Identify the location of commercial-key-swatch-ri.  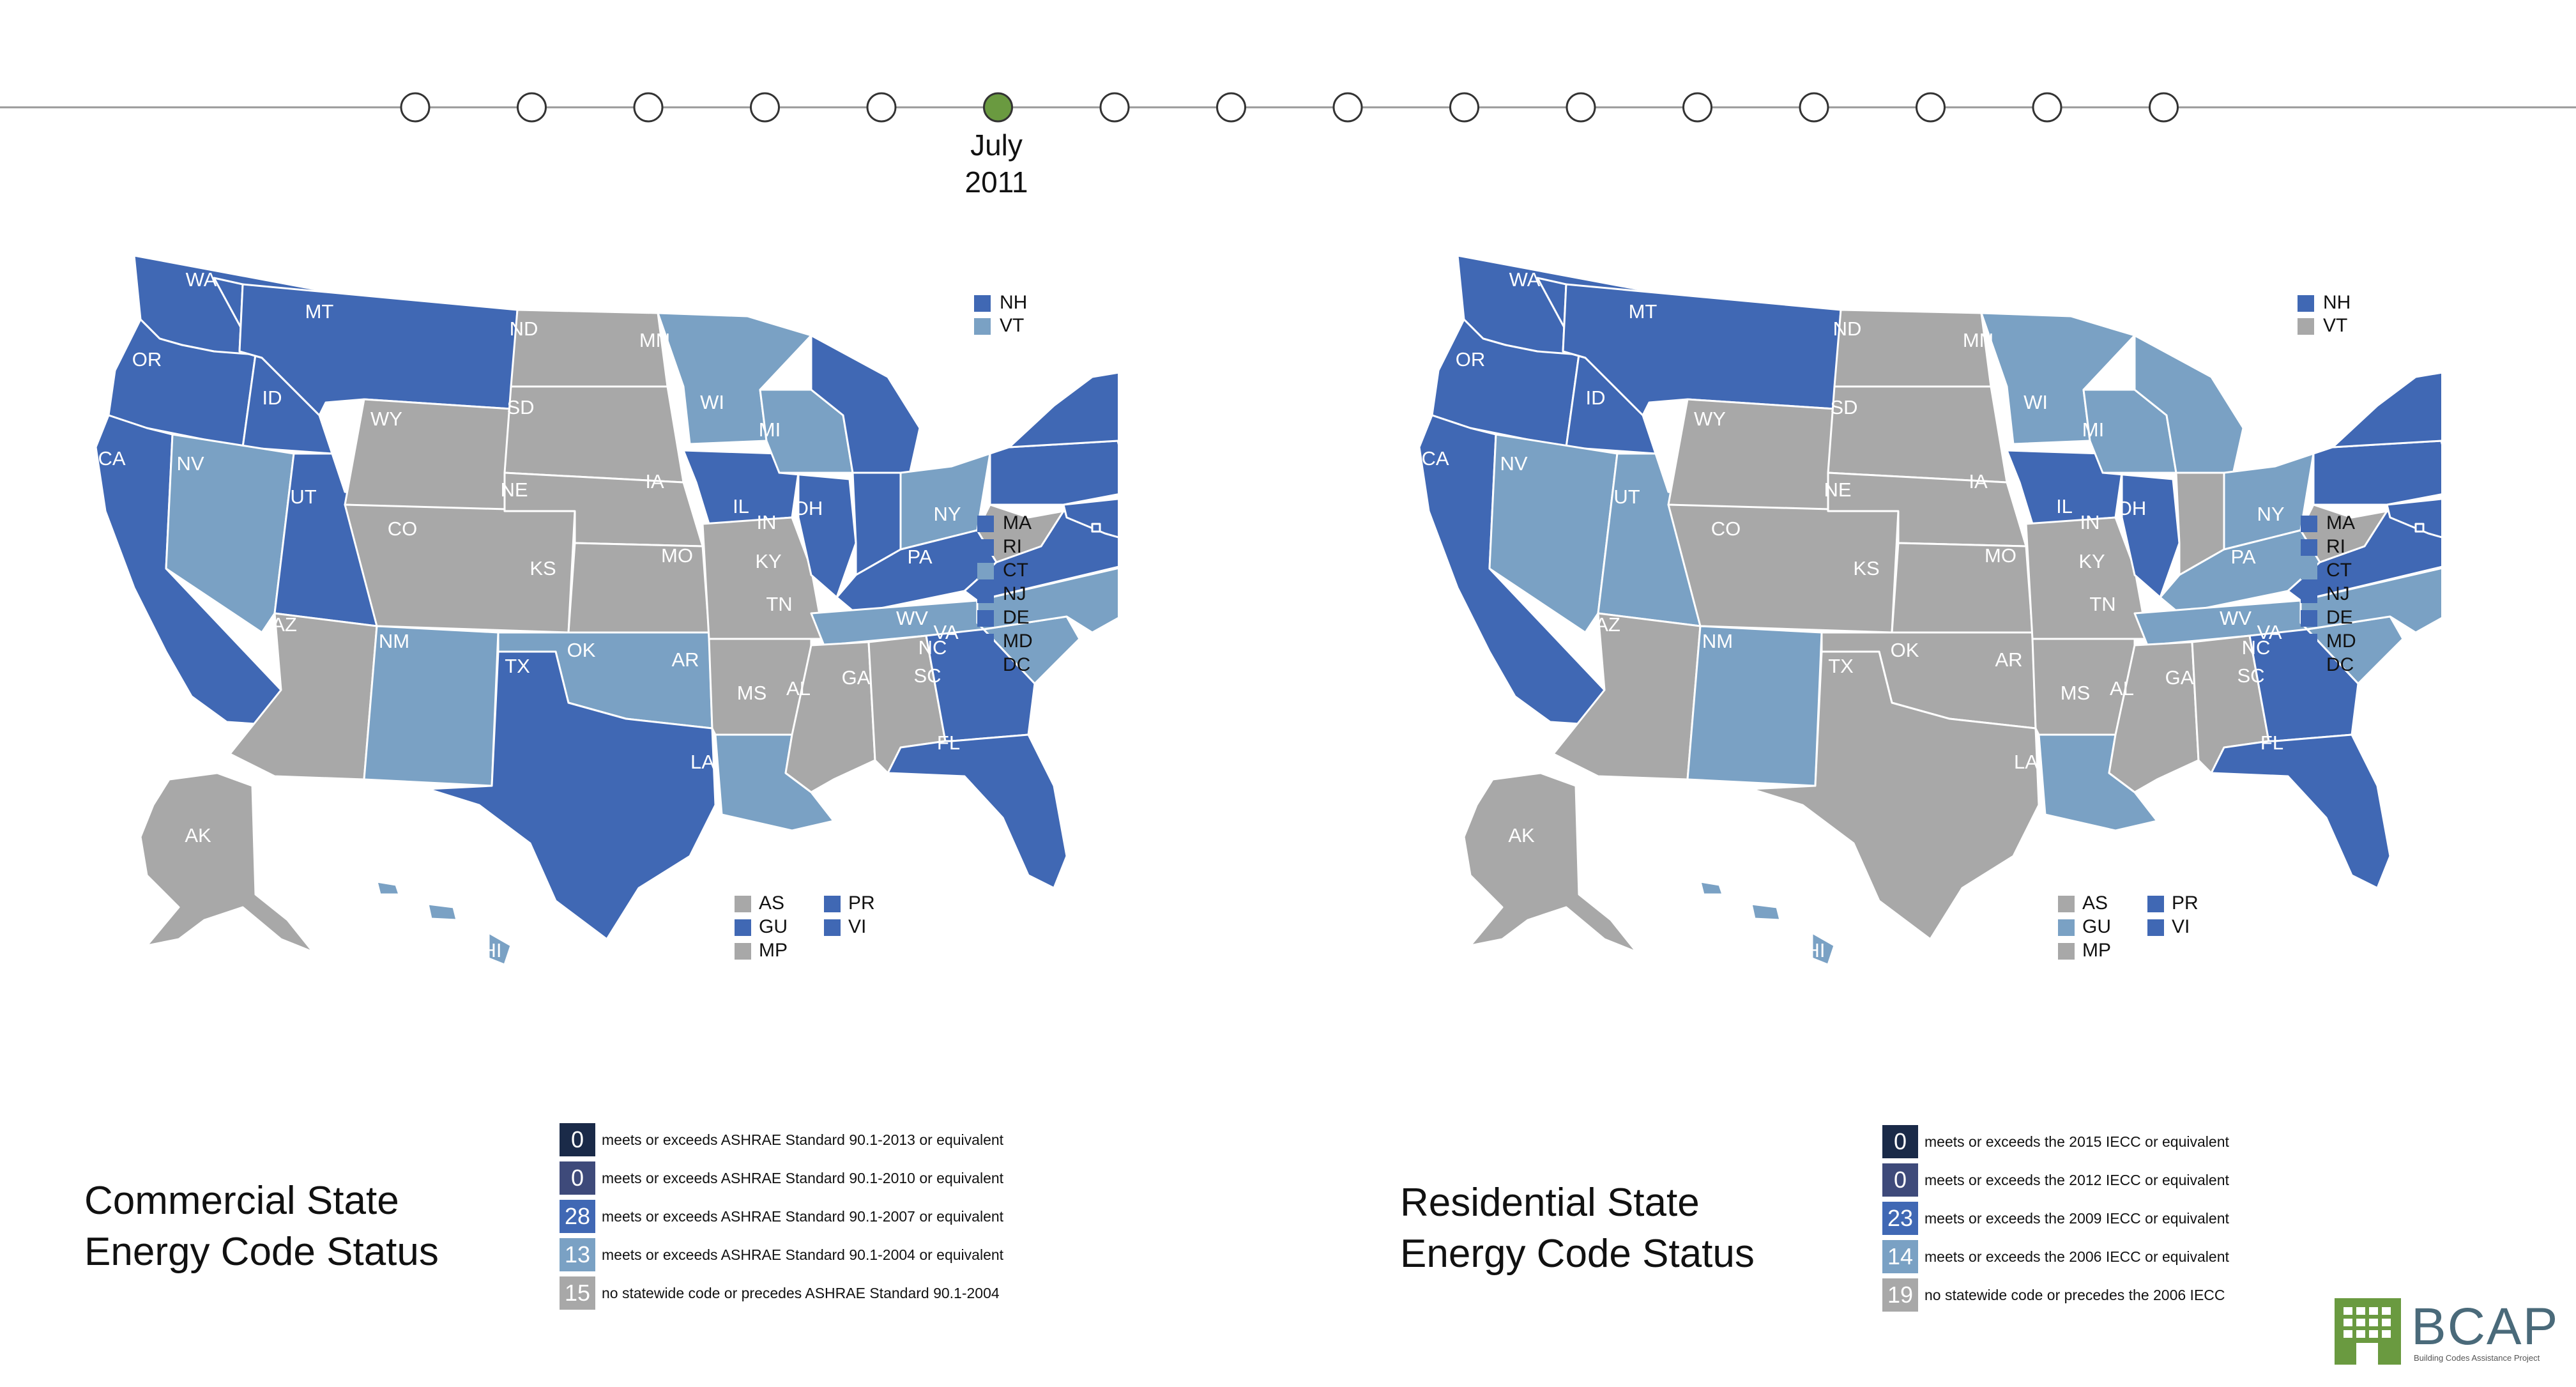
(985, 547).